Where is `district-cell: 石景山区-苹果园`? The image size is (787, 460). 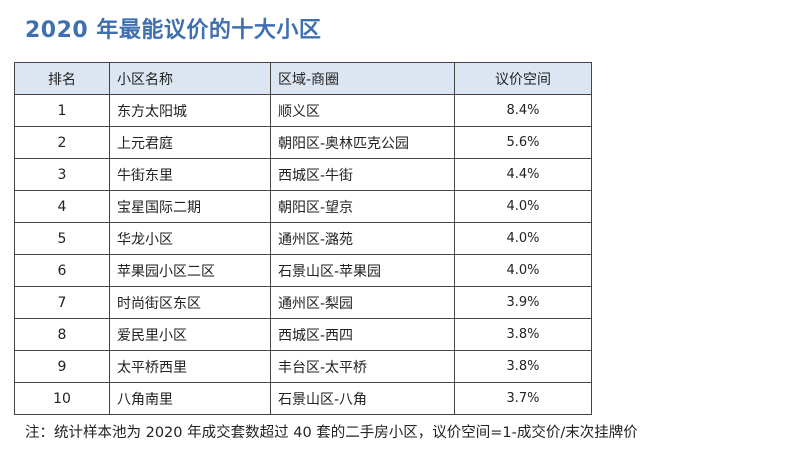
district-cell: 石景山区-苹果园 is located at coordinates (362, 270).